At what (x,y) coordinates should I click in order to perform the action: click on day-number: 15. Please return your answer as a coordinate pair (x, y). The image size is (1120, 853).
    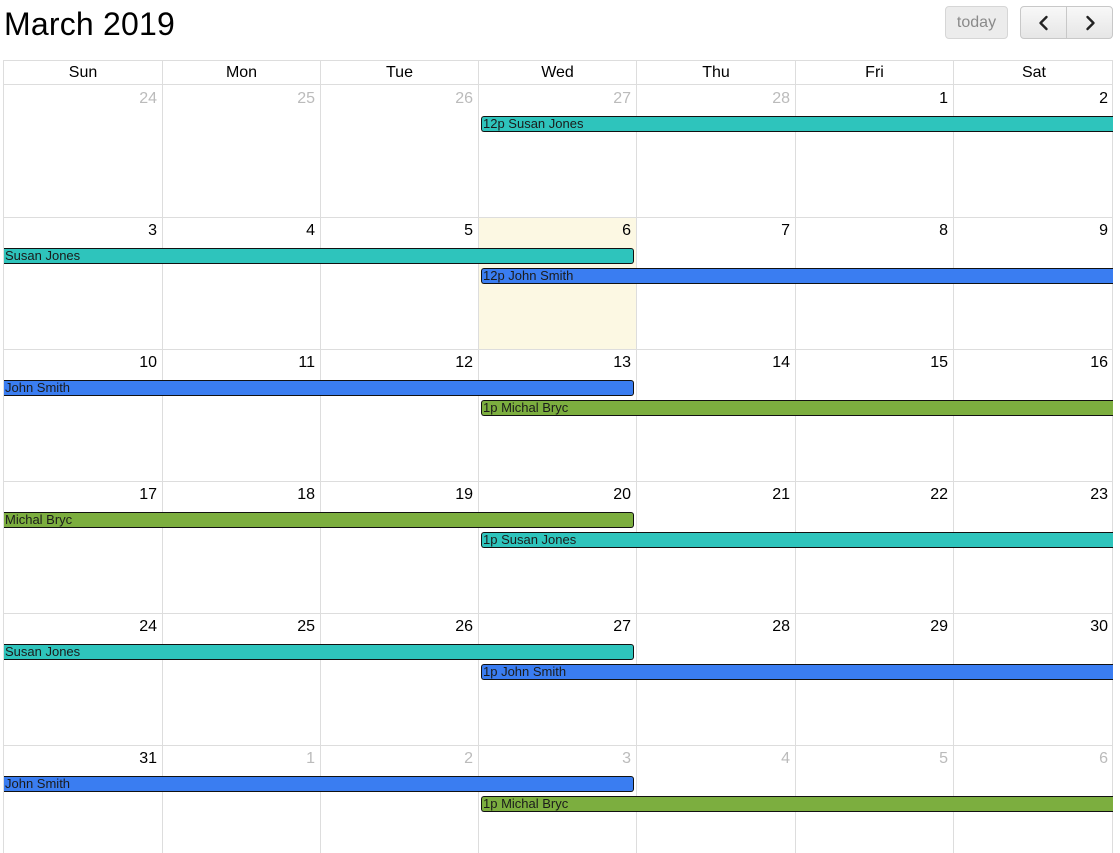
    Looking at the image, I should click on (939, 362).